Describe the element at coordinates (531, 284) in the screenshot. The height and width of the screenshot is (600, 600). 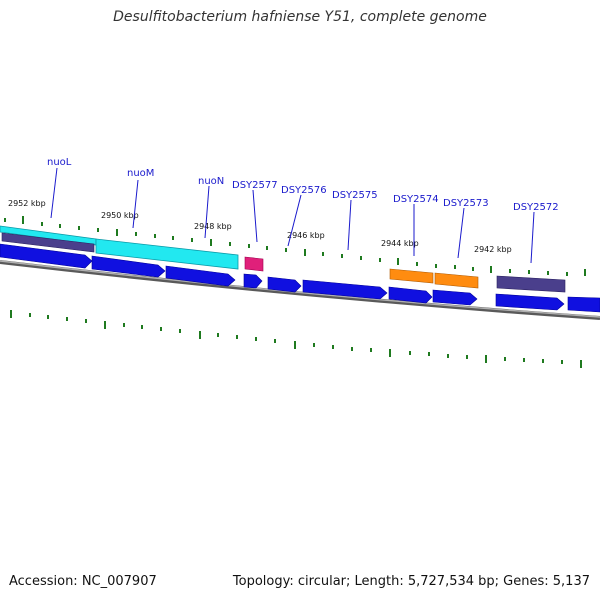
I see `DSY2572-feature` at that location.